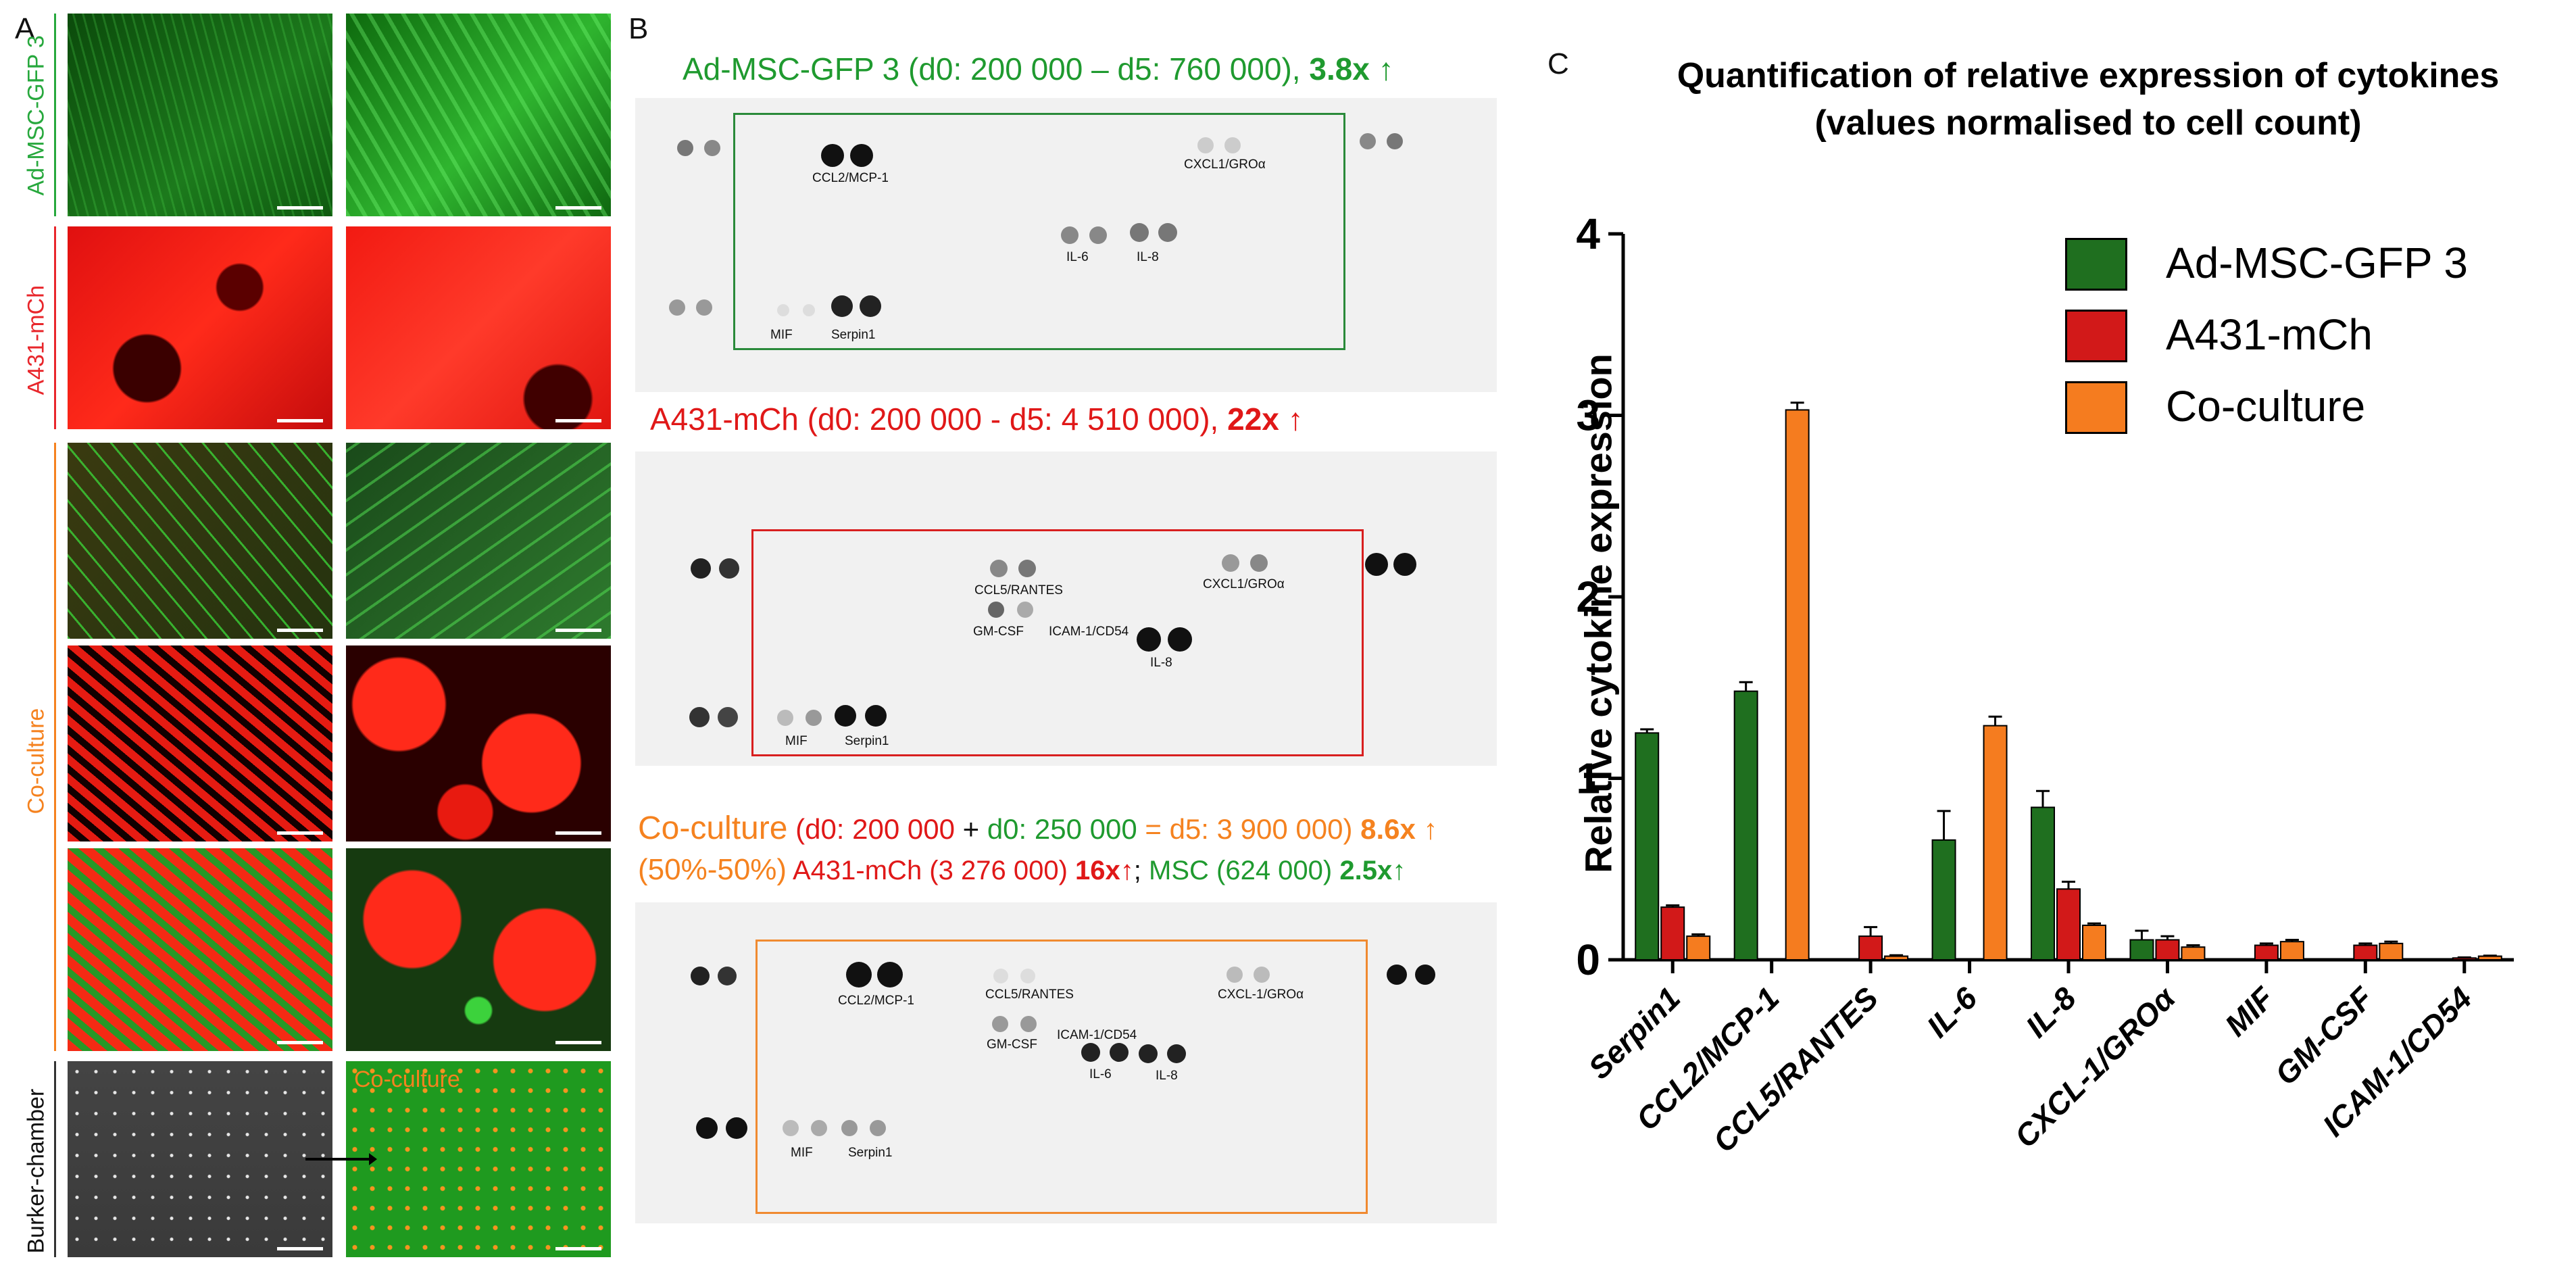 The image size is (2576, 1268). What do you see at coordinates (1588, 415) in the screenshot?
I see `y-tick-label: 3` at bounding box center [1588, 415].